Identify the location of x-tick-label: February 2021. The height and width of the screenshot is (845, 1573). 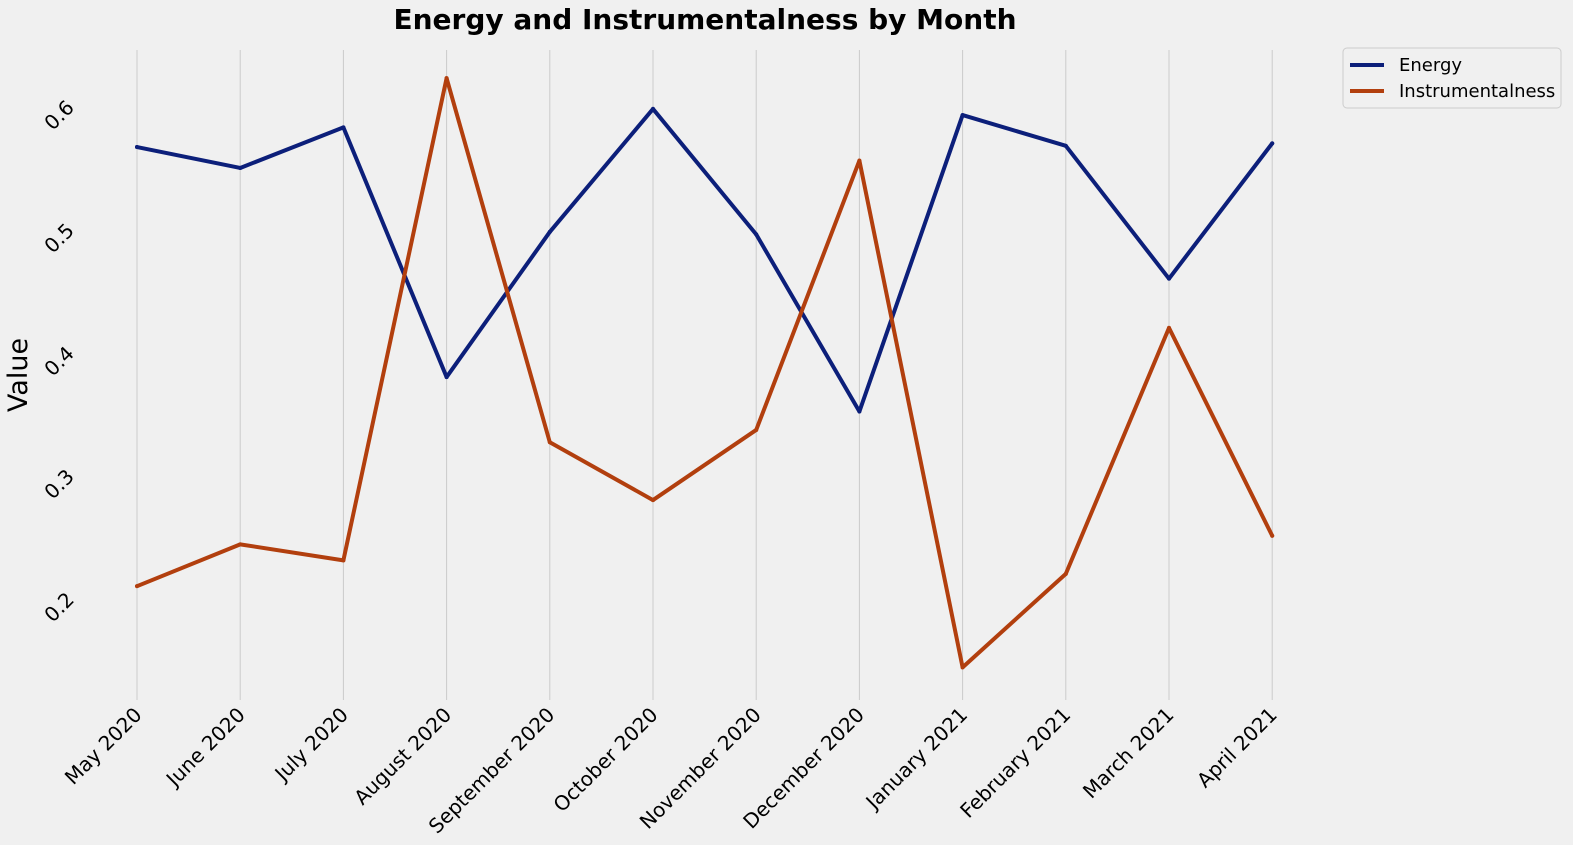
(1015, 763).